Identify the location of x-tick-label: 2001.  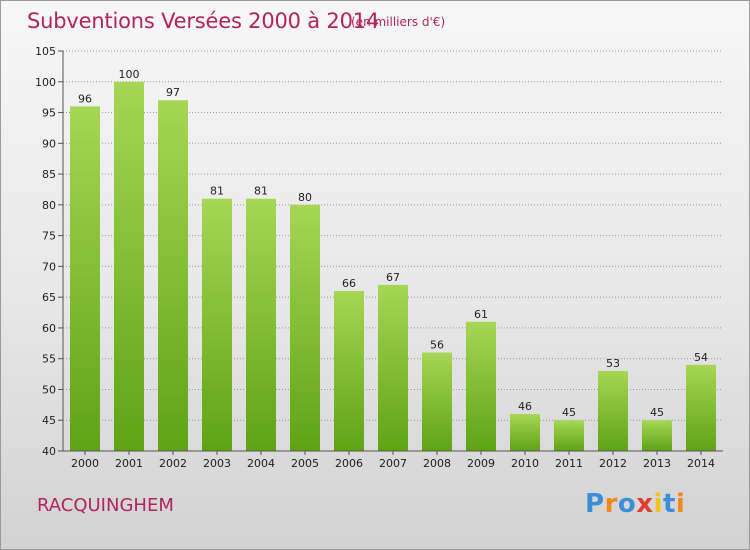
(129, 463).